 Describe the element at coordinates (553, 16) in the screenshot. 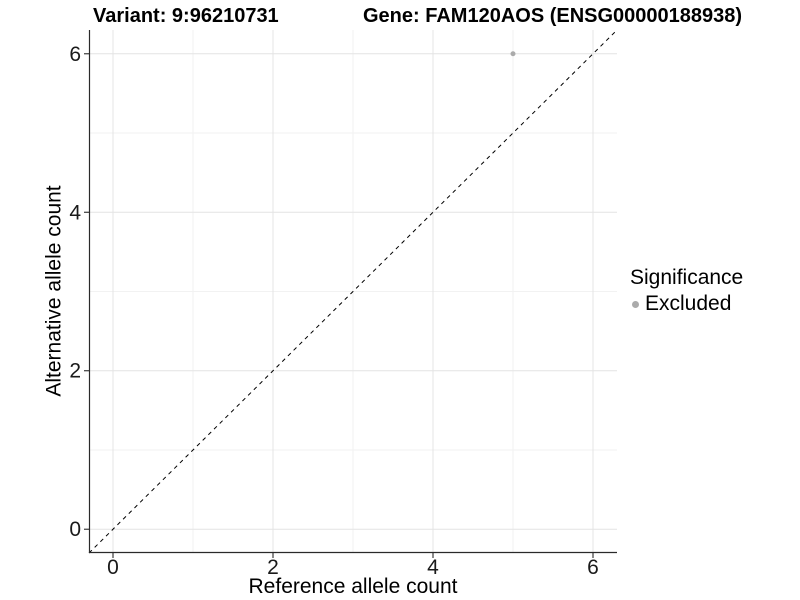

I see `gene-title: Gene: FAM120AOS (ENSG00000188938)` at that location.